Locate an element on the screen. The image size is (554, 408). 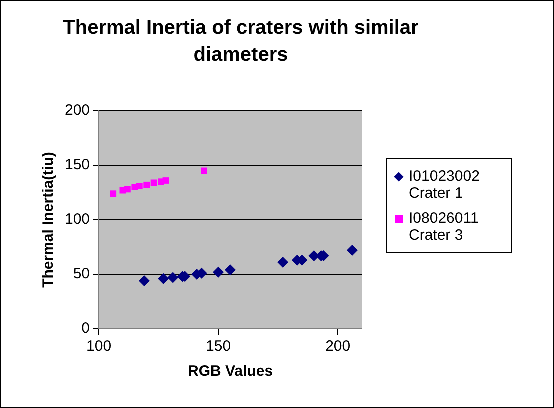
x-axis-title: RGB Values is located at coordinates (231, 371).